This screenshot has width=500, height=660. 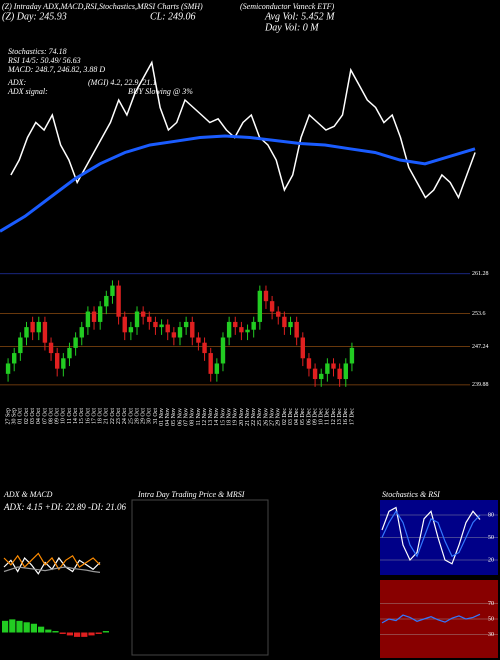 What do you see at coordinates (27, 91) in the screenshot?
I see `adx-signal-label: ADX signal:` at bounding box center [27, 91].